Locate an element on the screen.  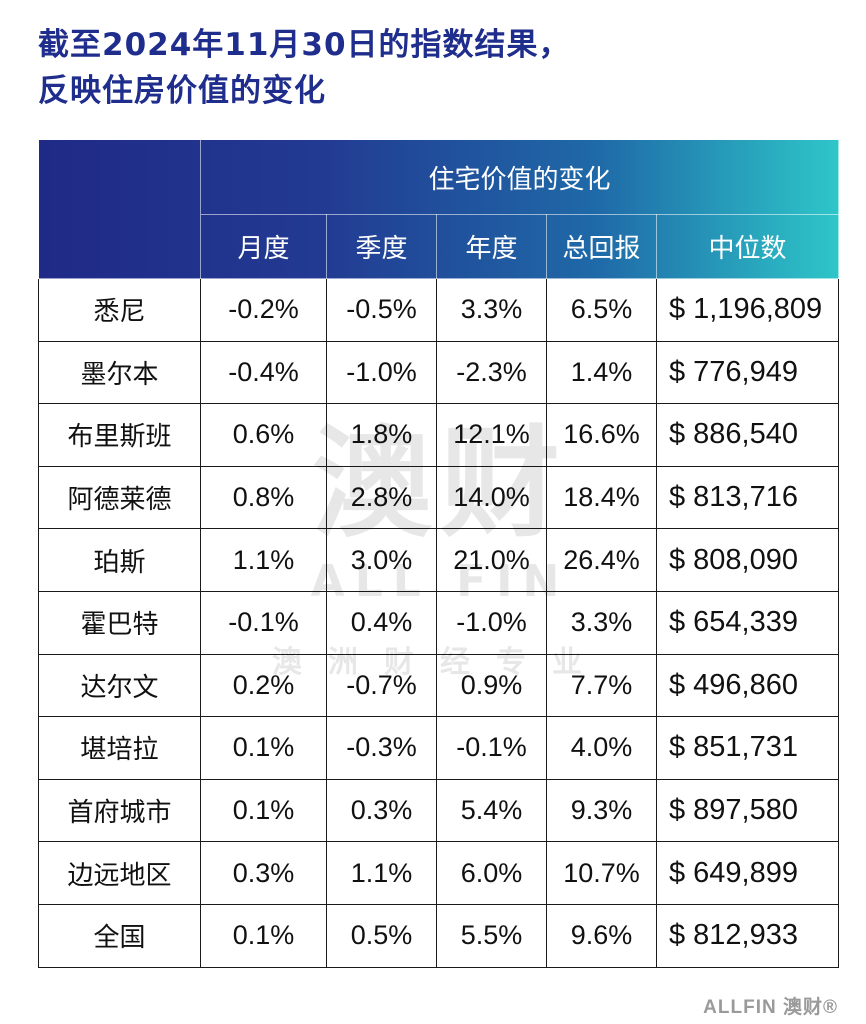
median-value: 851,731 is located at coordinates (745, 747).